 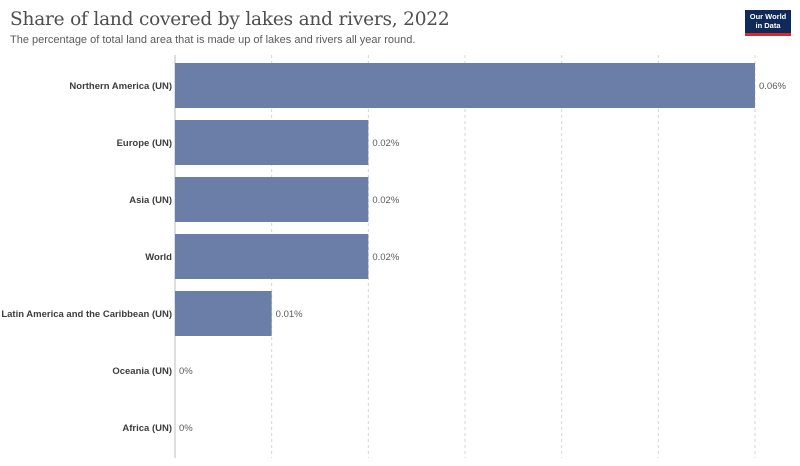 I want to click on value-label: 0.01%, so click(x=289, y=314).